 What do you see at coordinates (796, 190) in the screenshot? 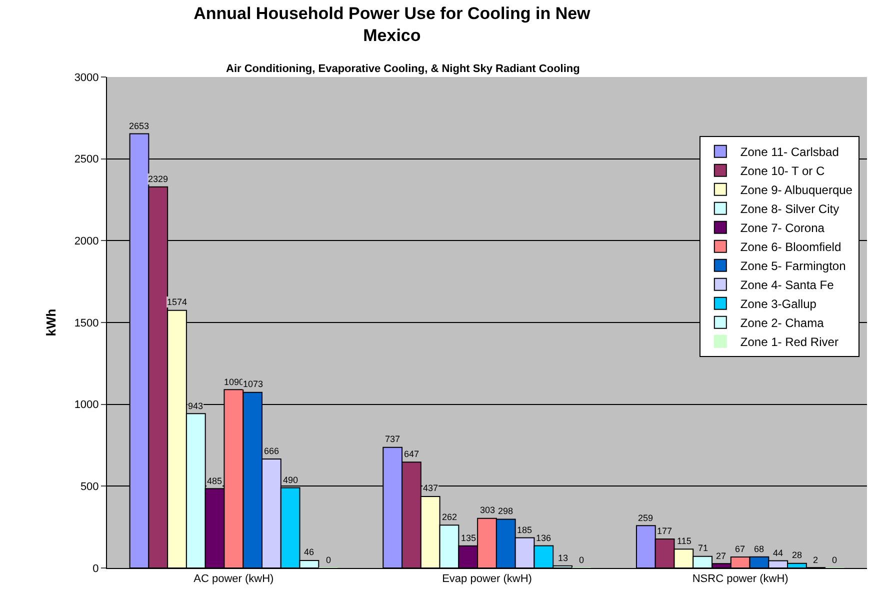
I see `legend-label: Zone 9- Albuquerque` at bounding box center [796, 190].